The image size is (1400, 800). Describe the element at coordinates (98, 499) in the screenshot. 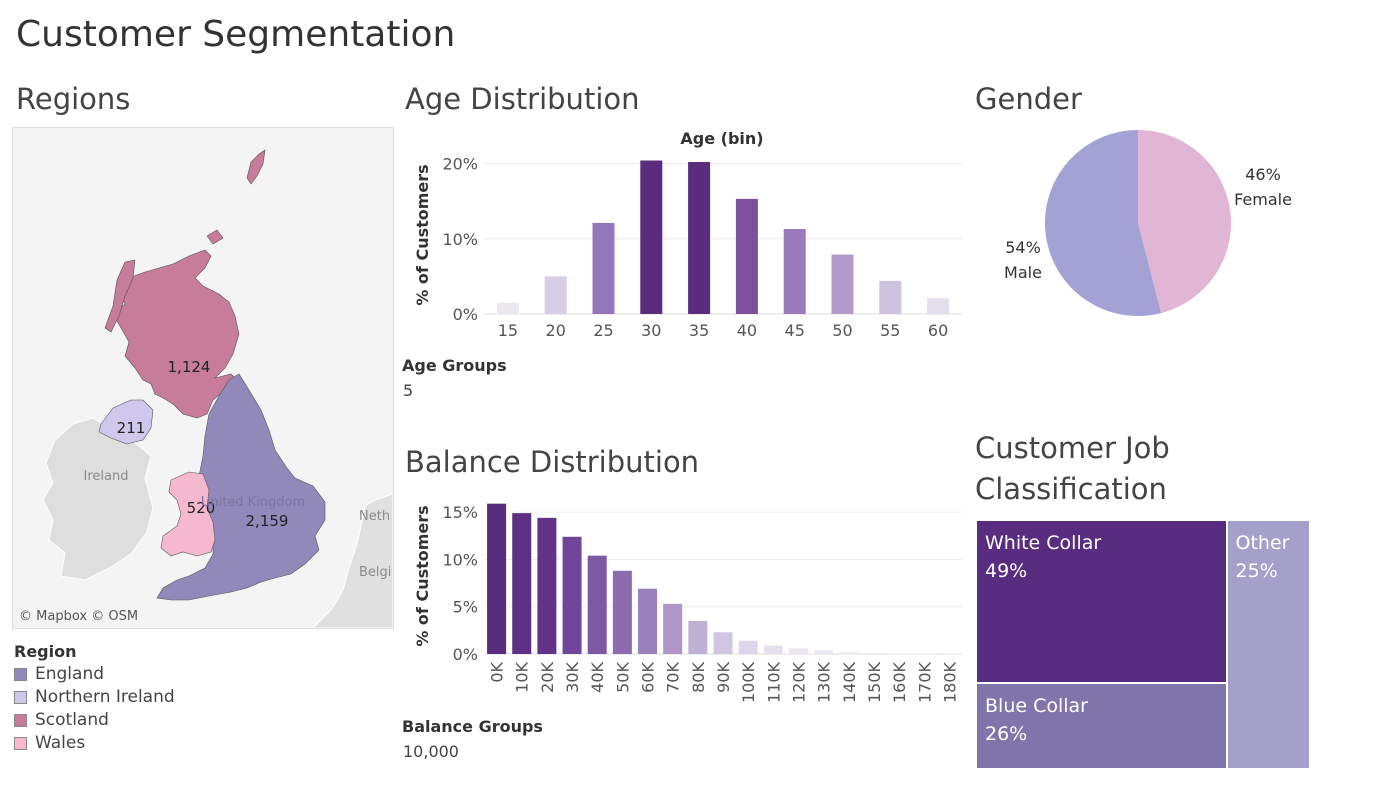

I see `ireland-shape` at that location.